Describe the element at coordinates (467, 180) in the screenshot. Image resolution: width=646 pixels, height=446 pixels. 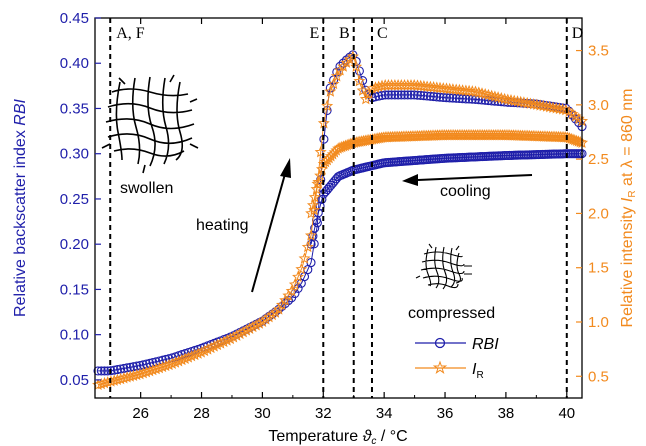
I see `cooling-arrow` at that location.